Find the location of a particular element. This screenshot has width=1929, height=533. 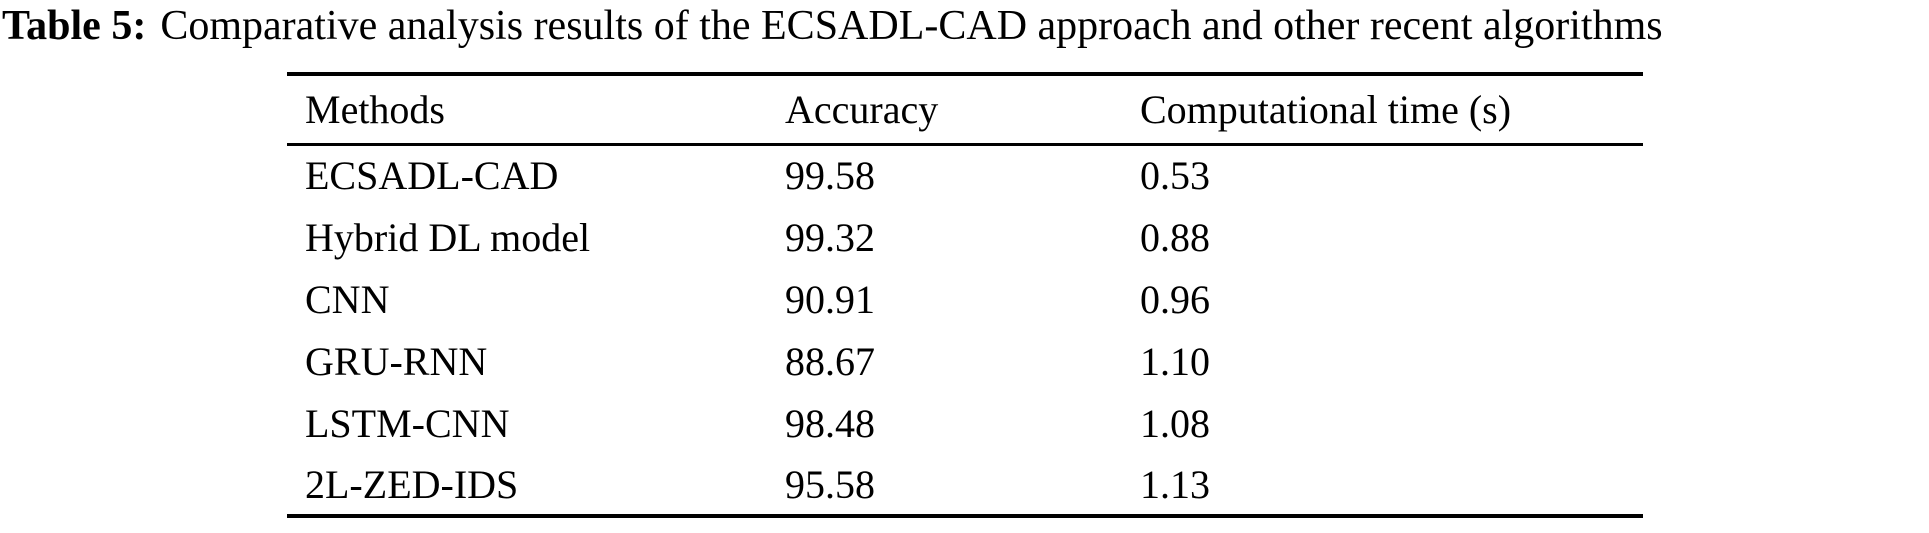

column-header-methods: Methods is located at coordinates (375, 109).